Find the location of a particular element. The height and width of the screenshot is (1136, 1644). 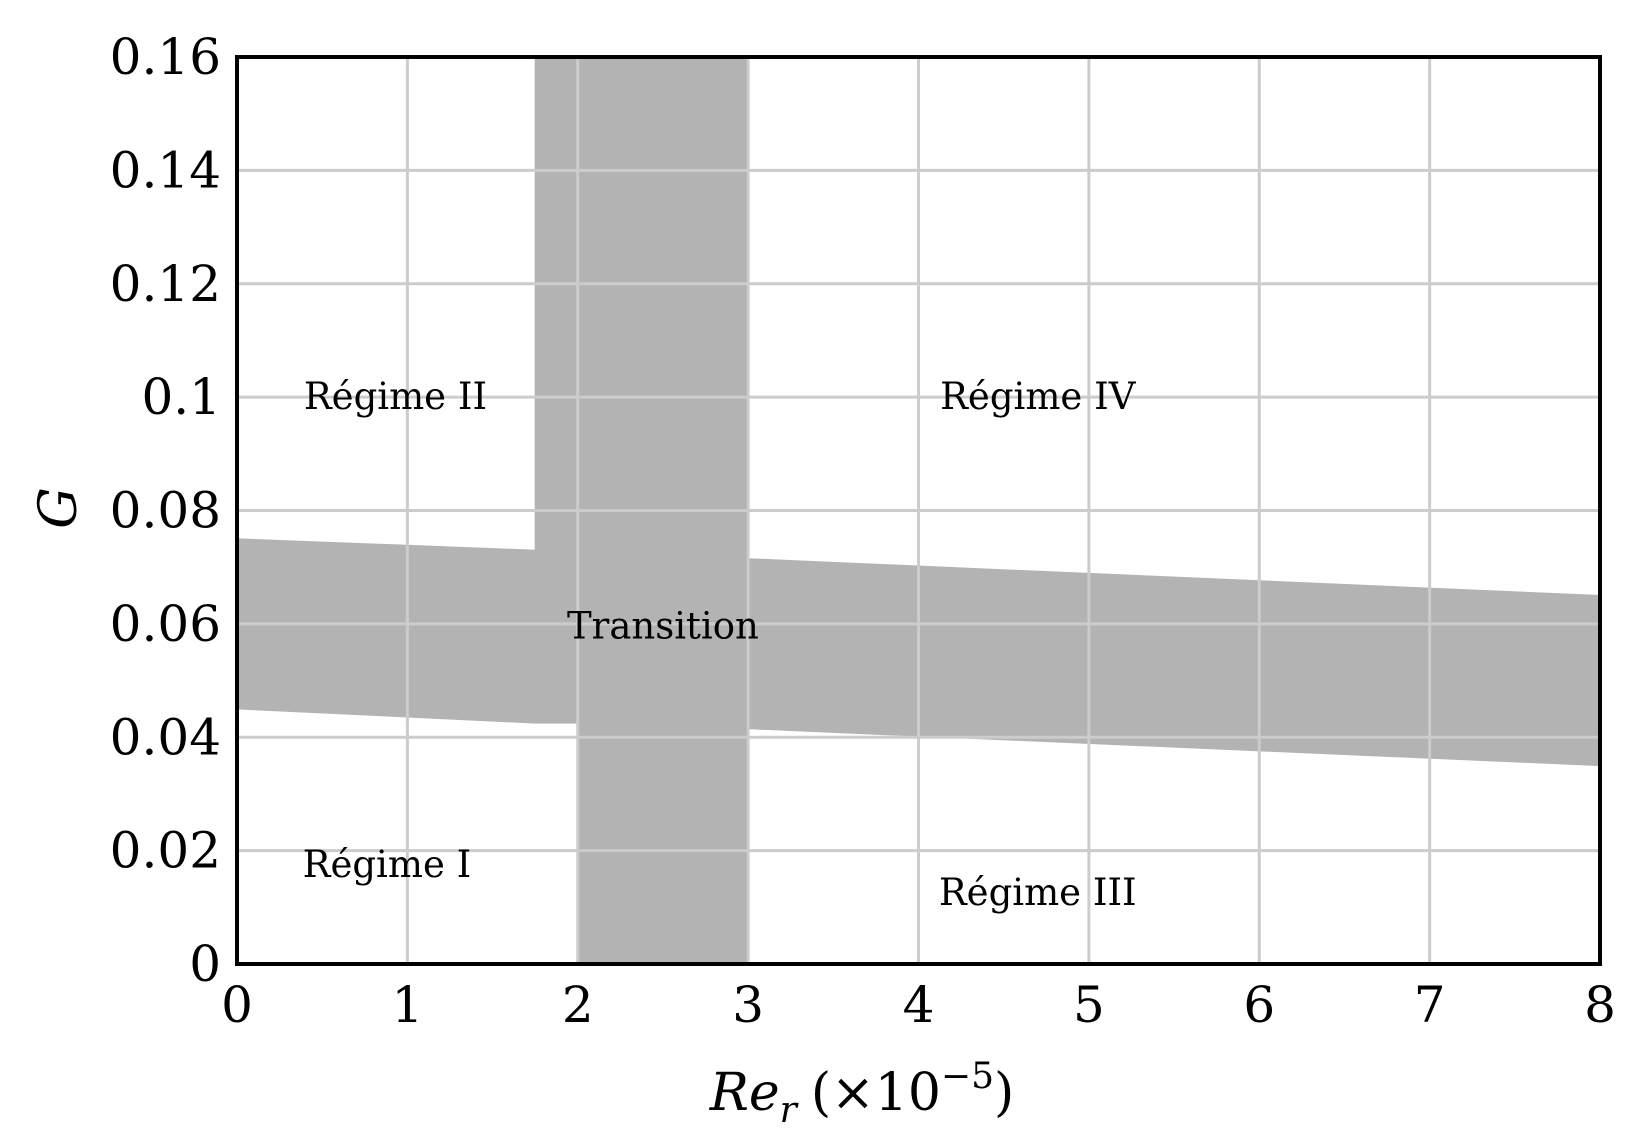

x-tick-label: 8 is located at coordinates (1600, 1005).